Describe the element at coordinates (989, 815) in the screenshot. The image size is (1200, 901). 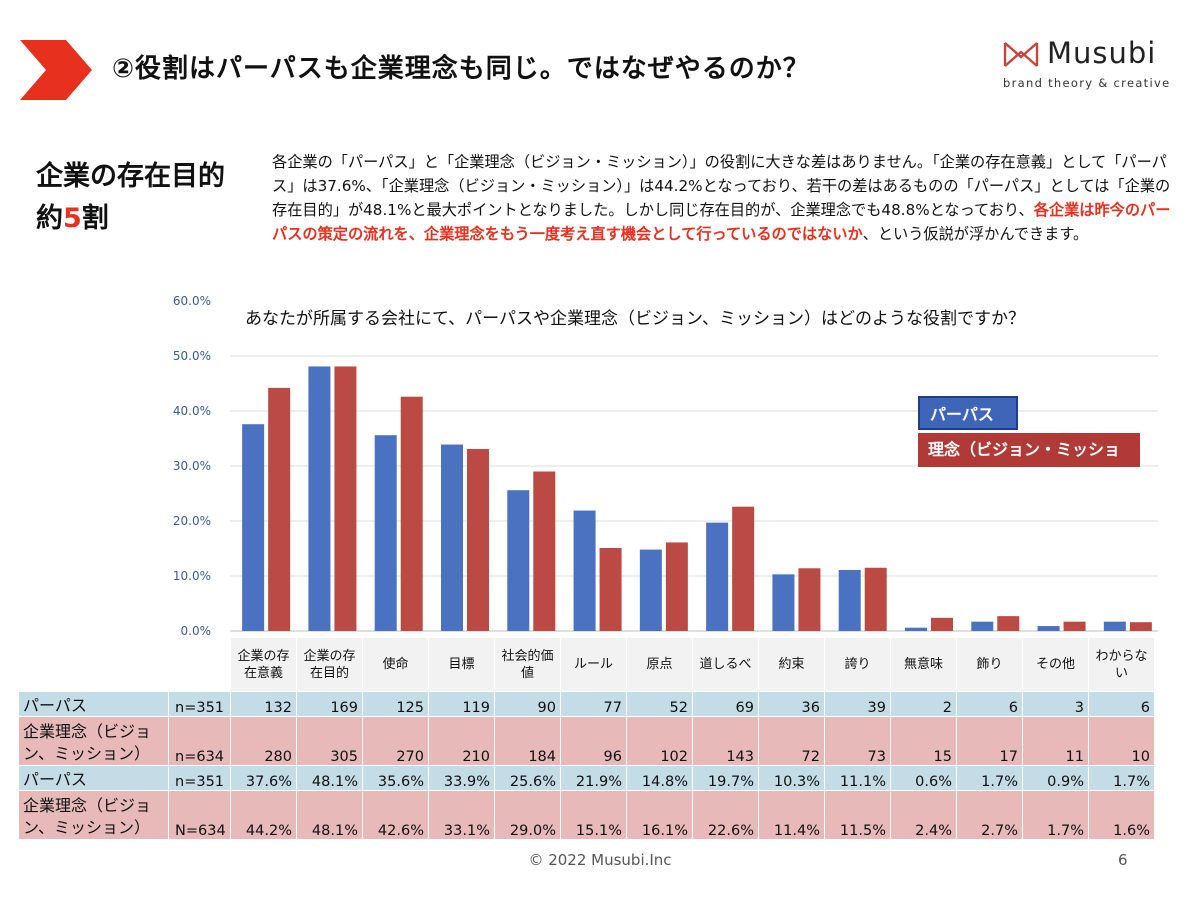
I see `table-cell: 2.7%` at that location.